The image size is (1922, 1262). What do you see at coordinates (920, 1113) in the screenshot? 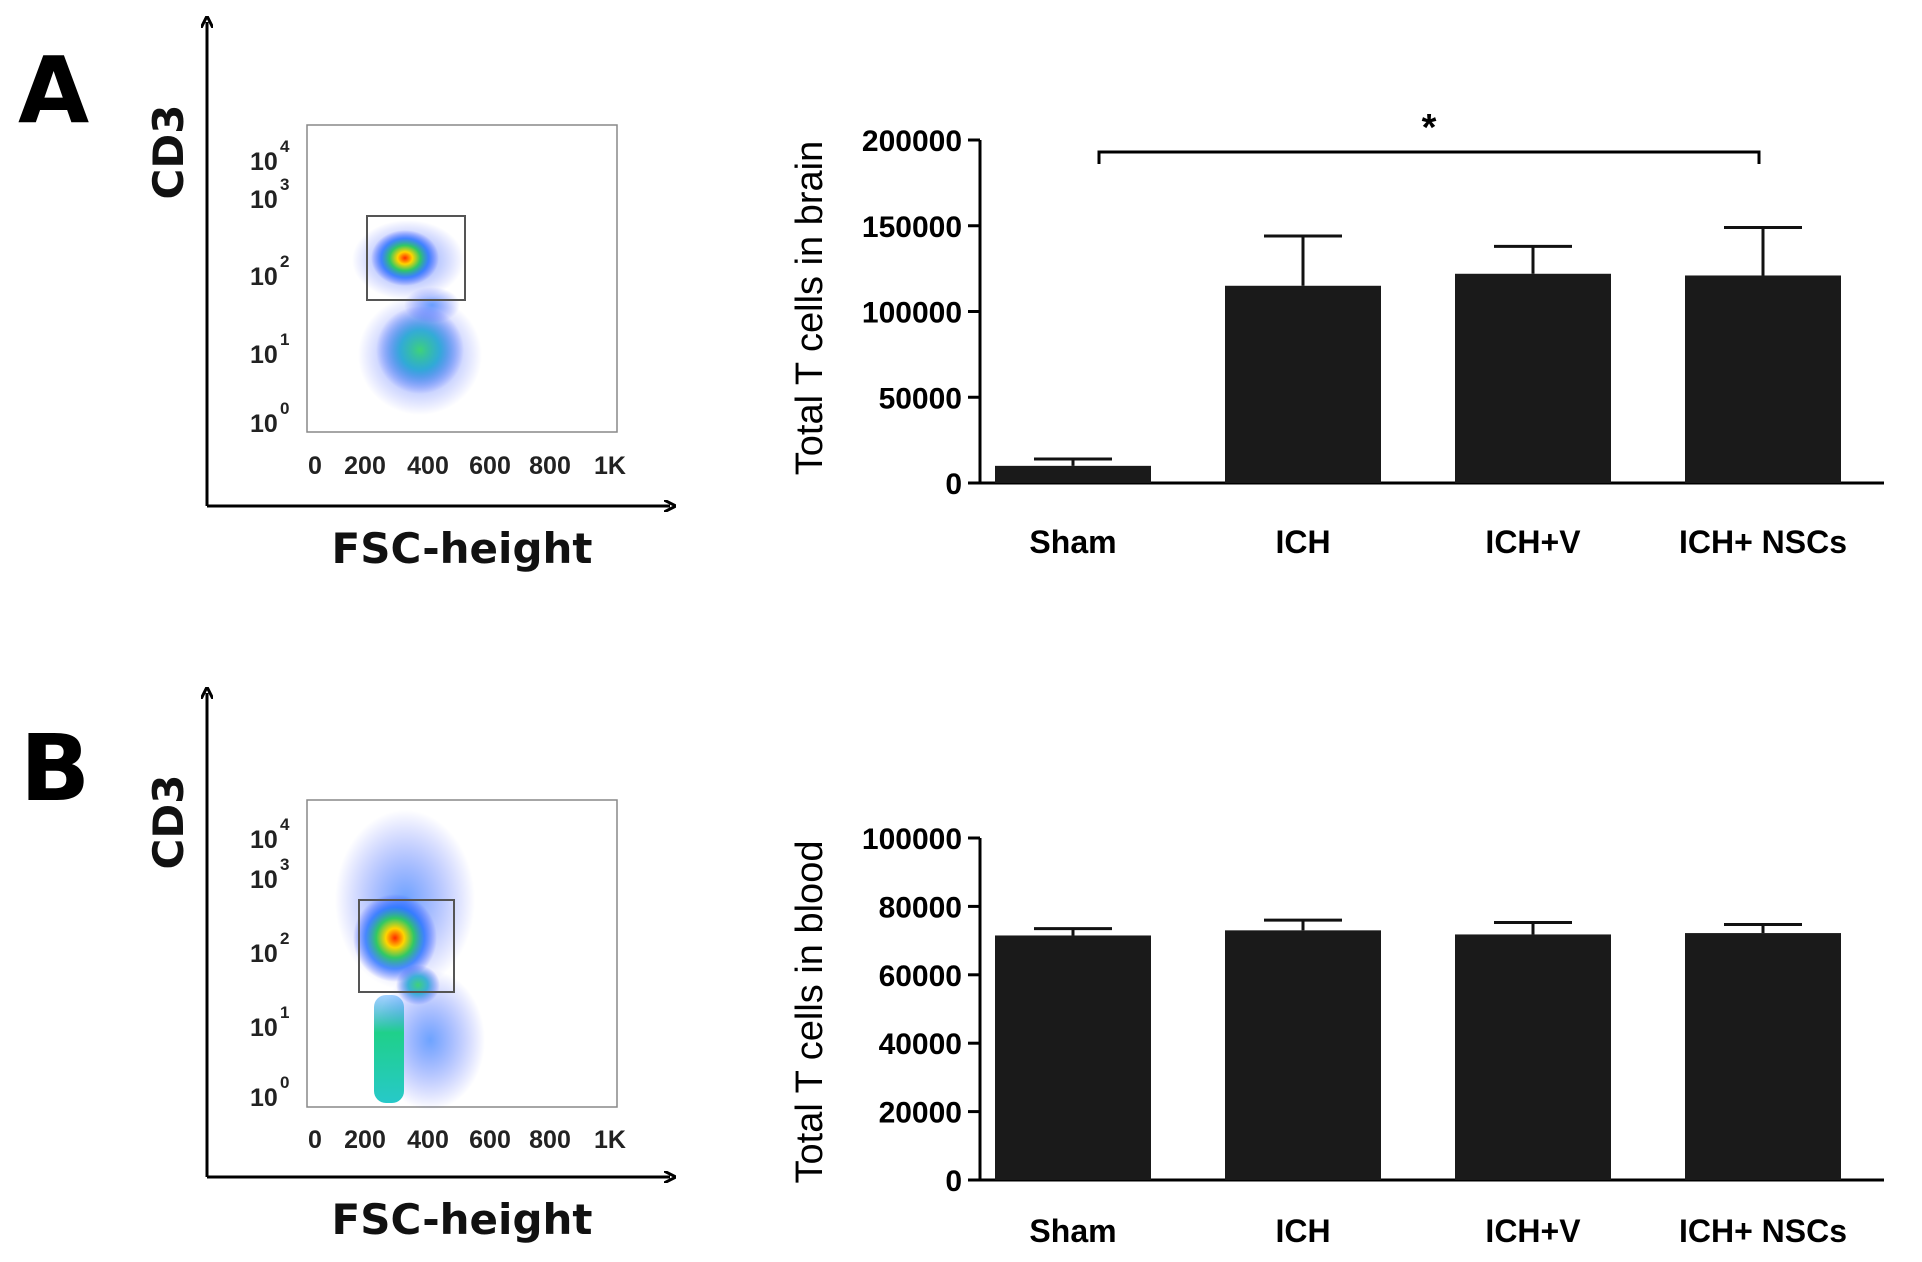
I see `chart-b-ytick-label-1: 20000` at bounding box center [920, 1113].